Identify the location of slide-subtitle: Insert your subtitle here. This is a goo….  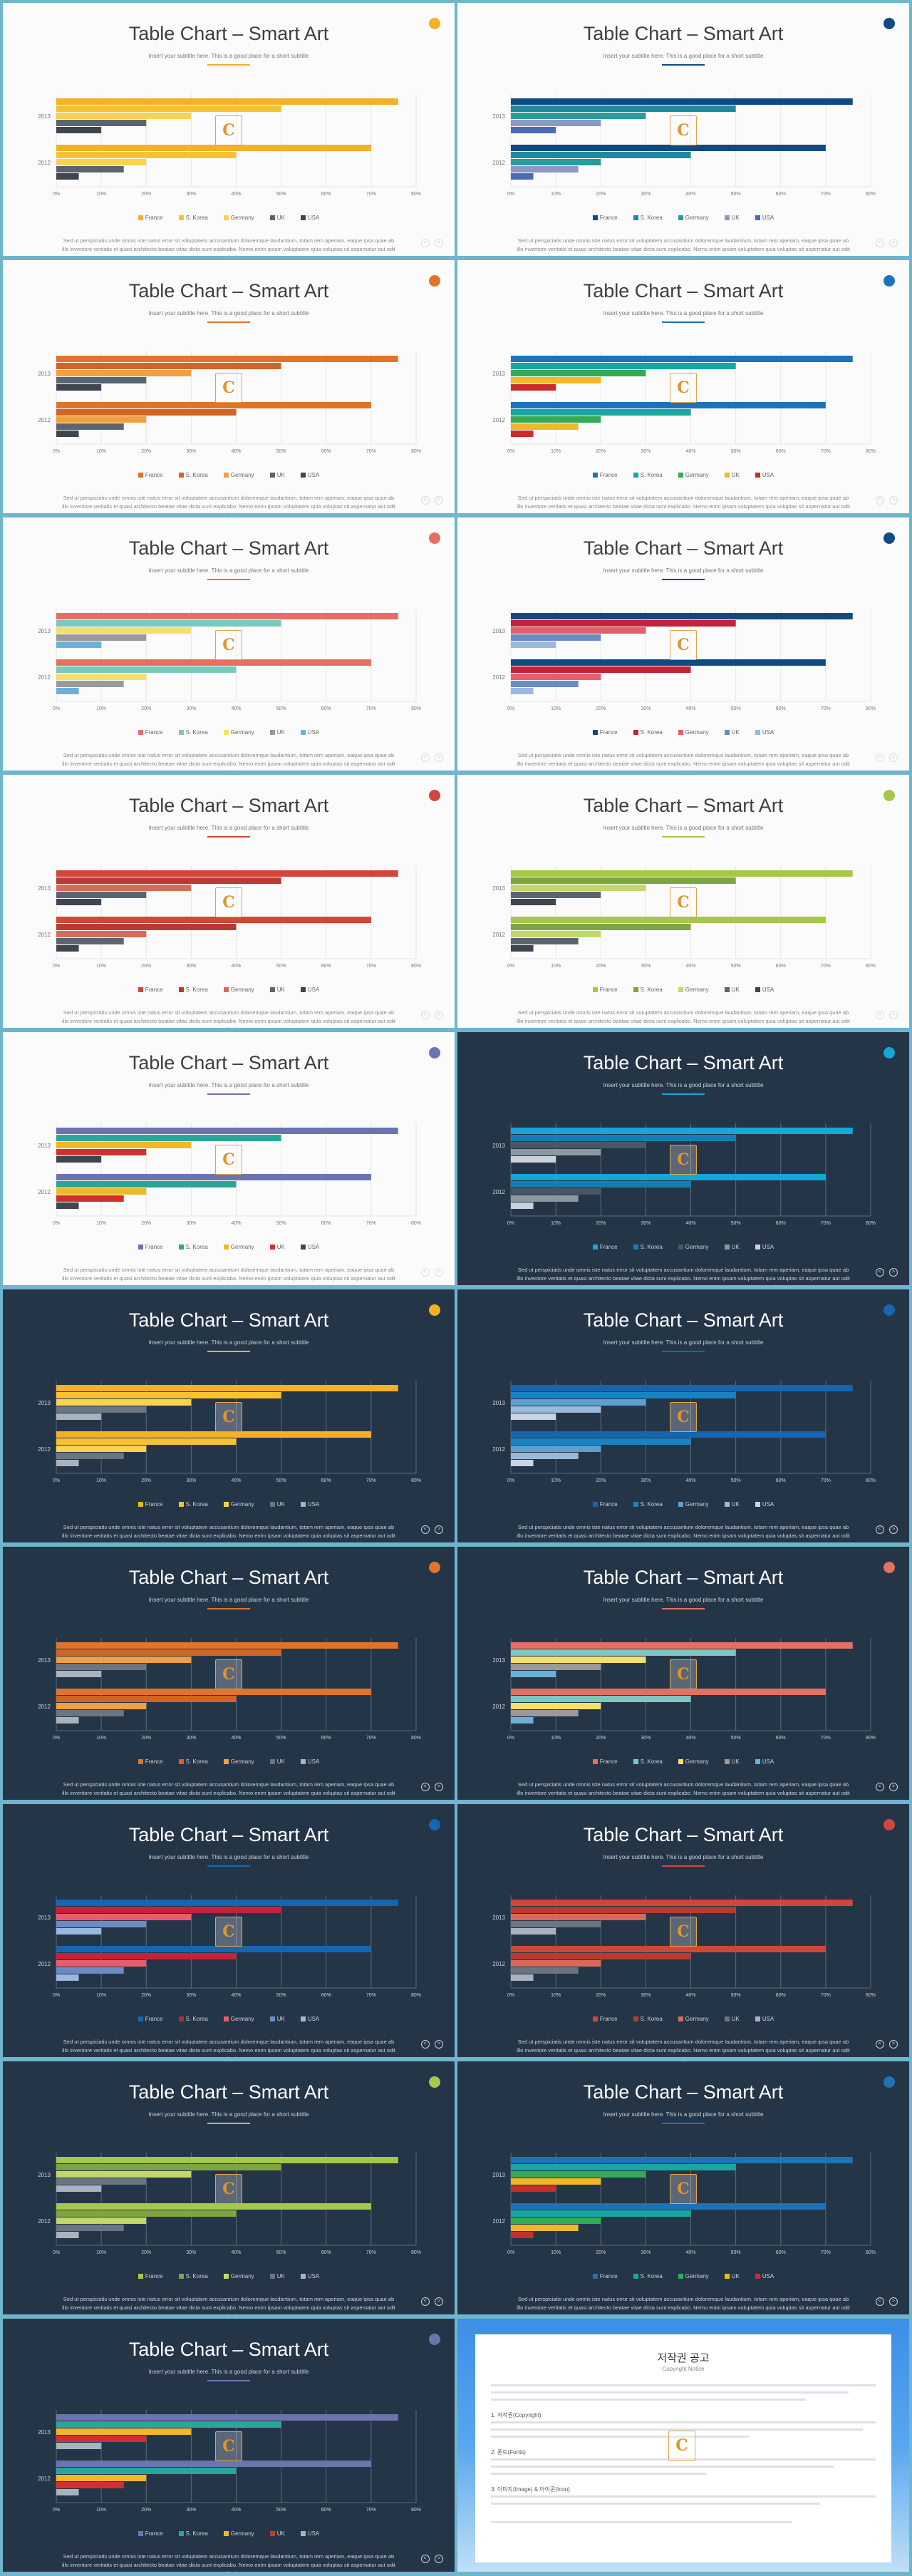
(683, 1600).